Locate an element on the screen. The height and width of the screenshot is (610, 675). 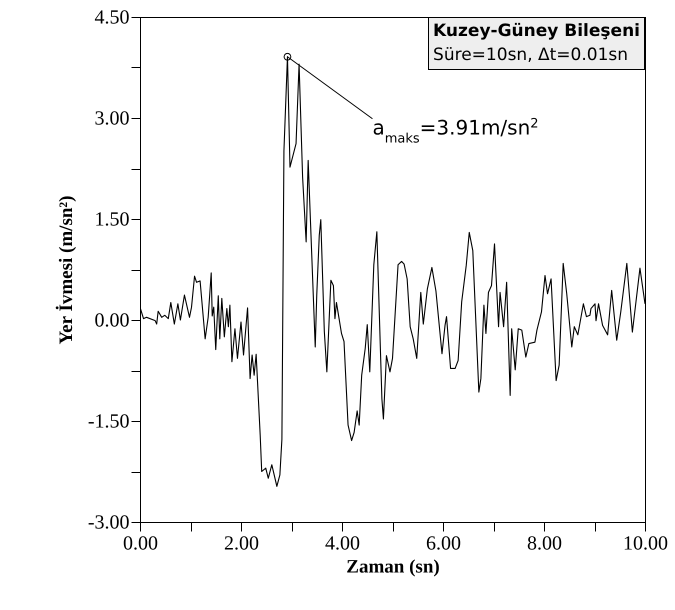
y-tick-label: 3.00 is located at coordinates (112, 119).